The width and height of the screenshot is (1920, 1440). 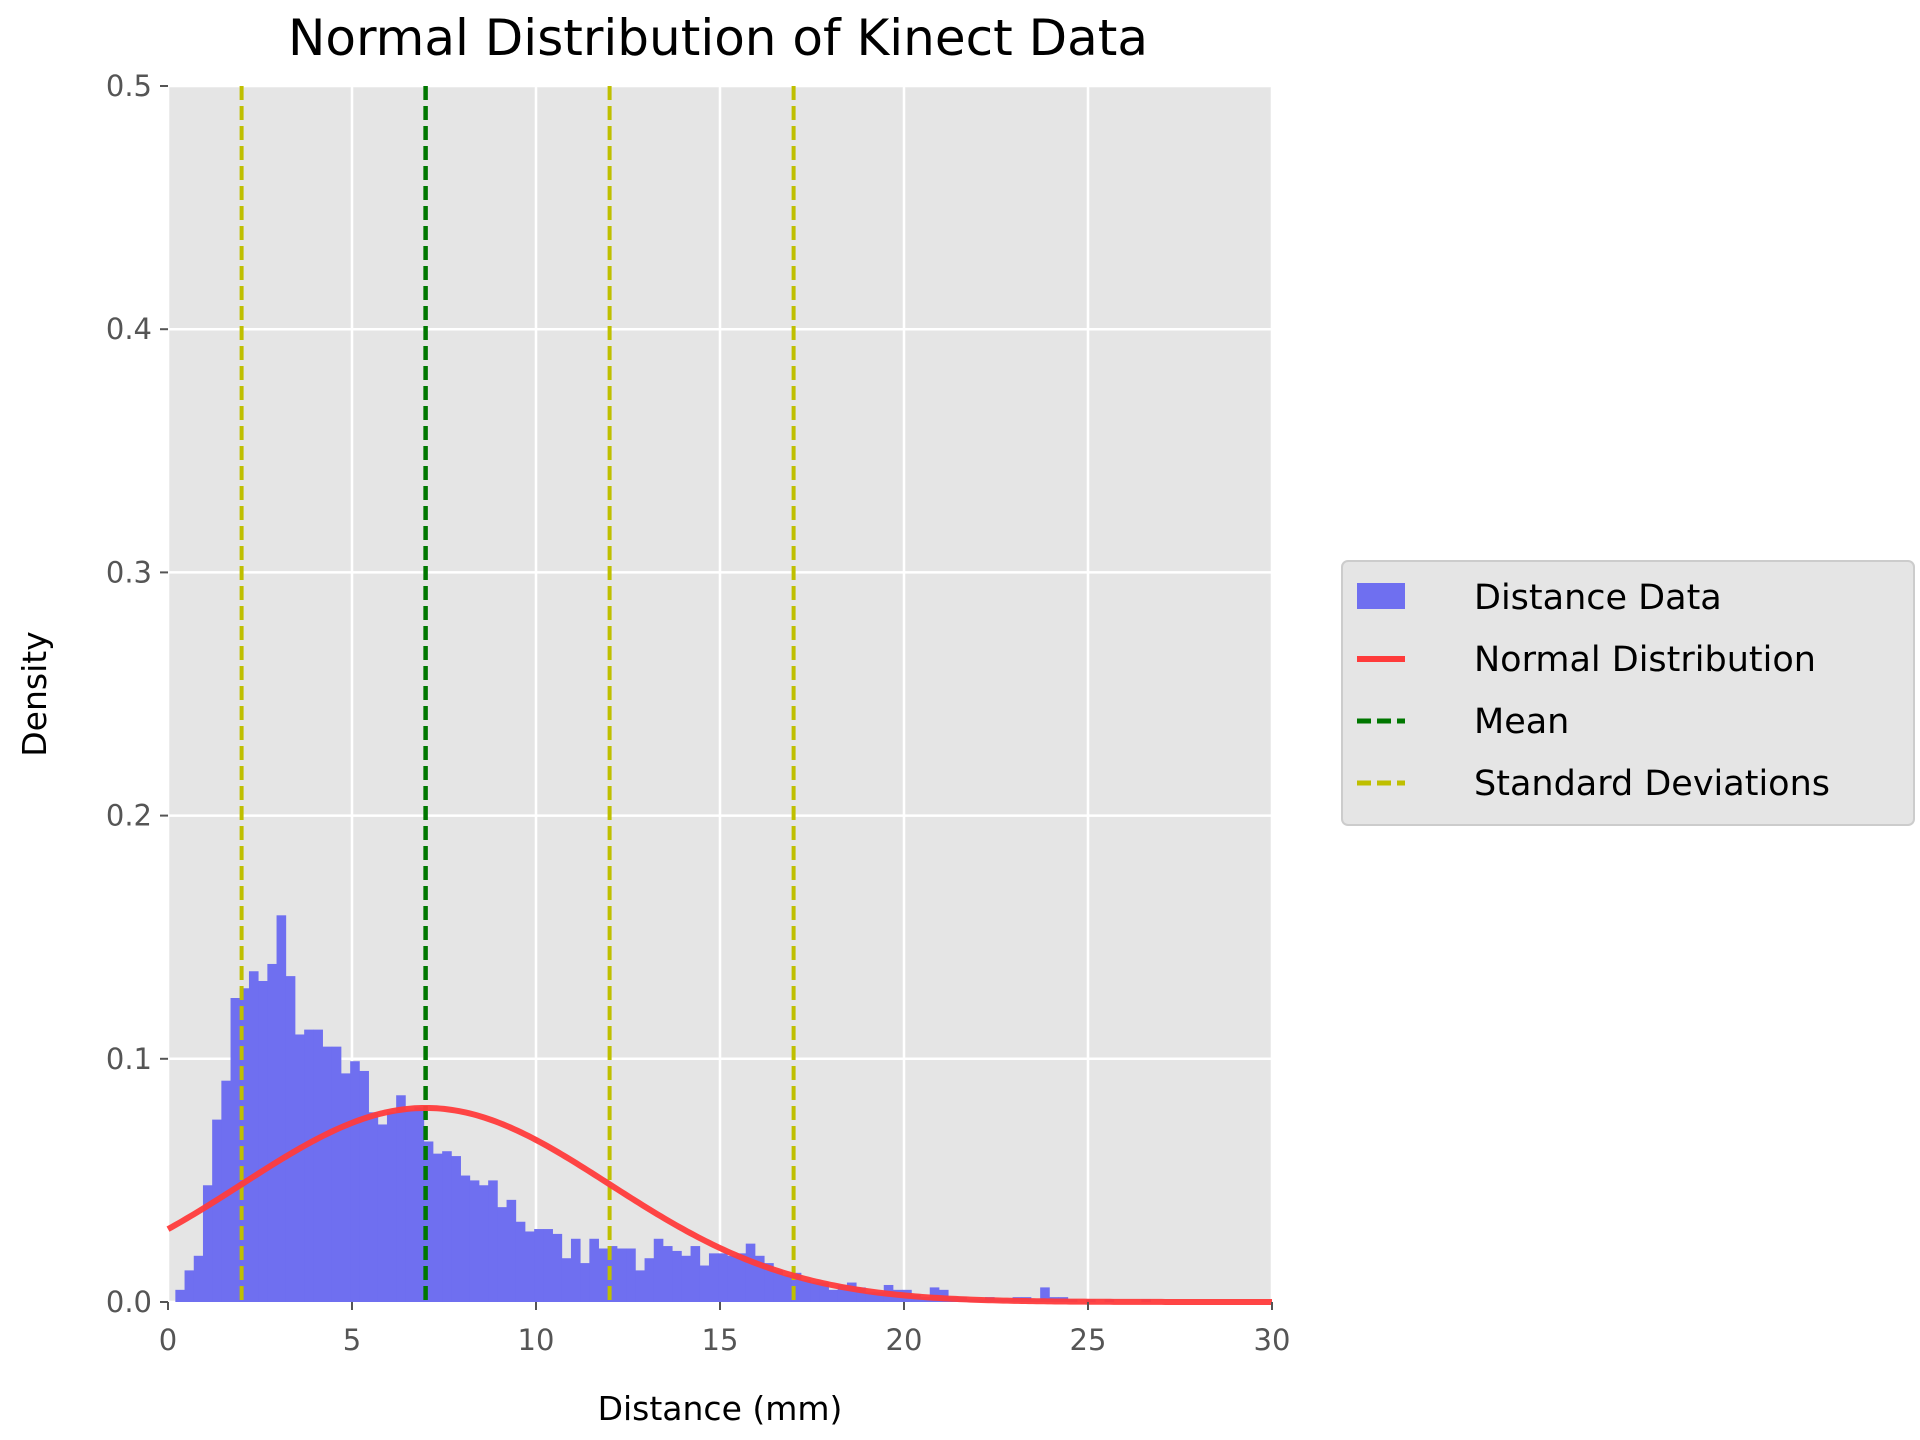 What do you see at coordinates (1272, 1340) in the screenshot?
I see `x-tick-label-6: 30` at bounding box center [1272, 1340].